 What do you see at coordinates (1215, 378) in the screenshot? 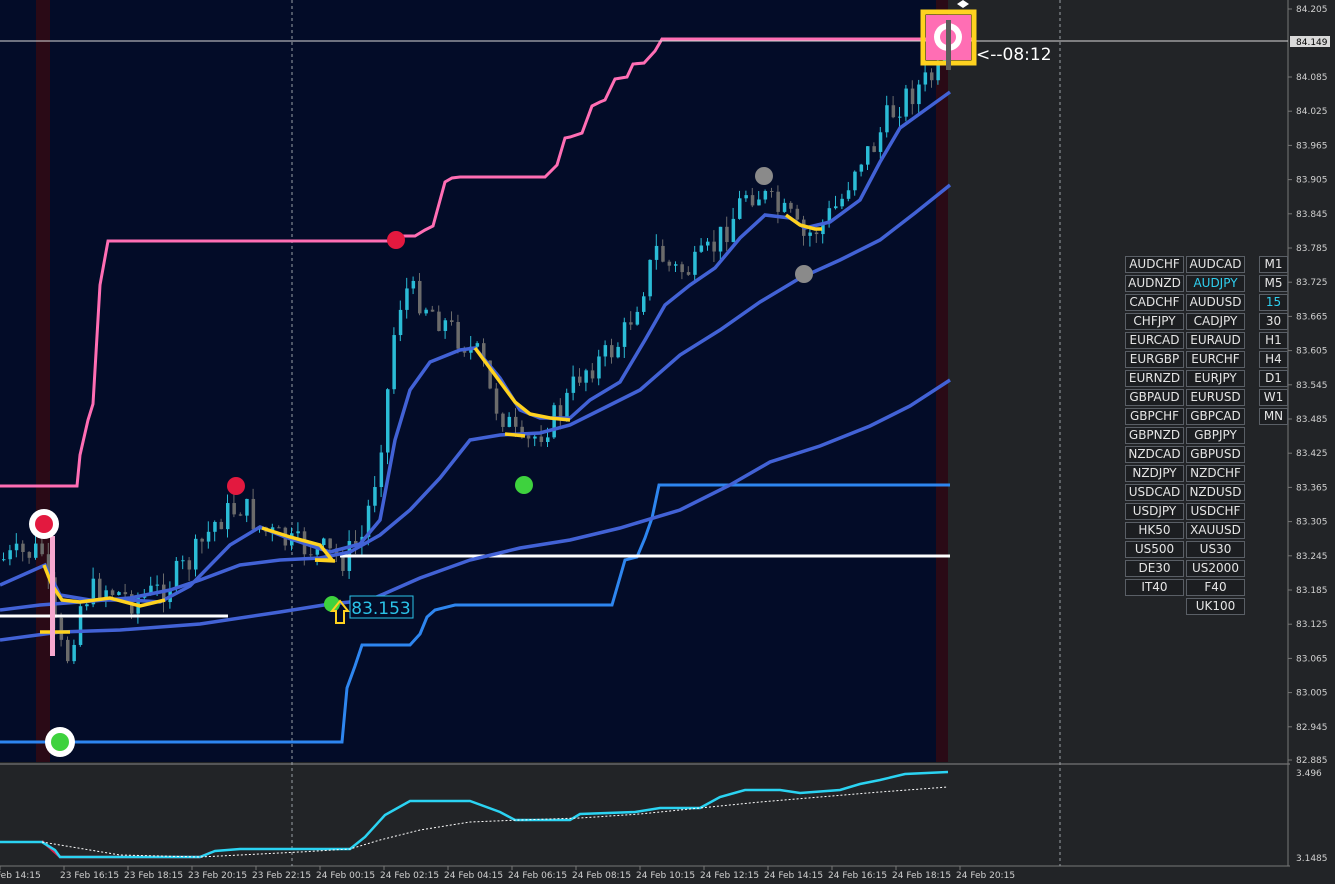
I see `symbol-button-eurjpy: EURJPY` at bounding box center [1215, 378].